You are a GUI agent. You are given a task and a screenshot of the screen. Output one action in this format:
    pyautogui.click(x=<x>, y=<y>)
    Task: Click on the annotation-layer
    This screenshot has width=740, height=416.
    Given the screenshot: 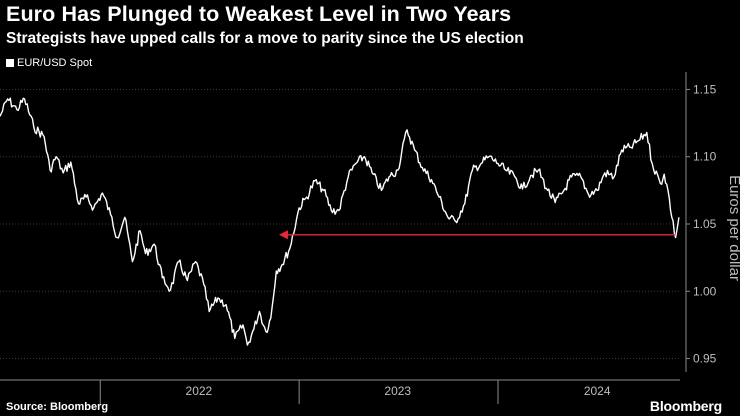 What is the action you would take?
    pyautogui.click(x=477, y=235)
    